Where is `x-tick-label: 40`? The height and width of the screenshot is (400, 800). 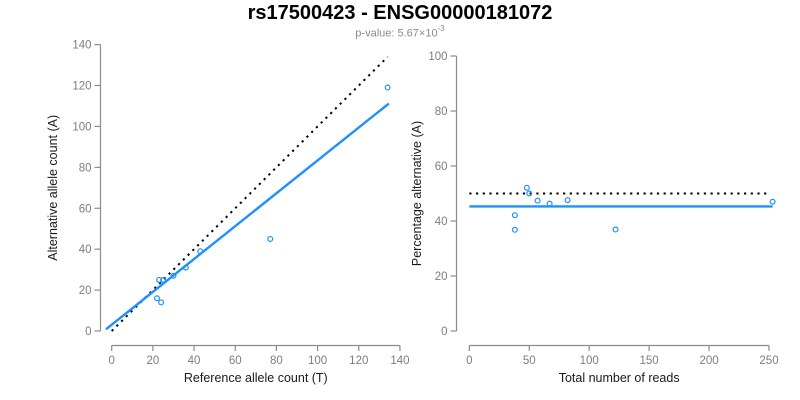 x-tick-label: 40 is located at coordinates (194, 361).